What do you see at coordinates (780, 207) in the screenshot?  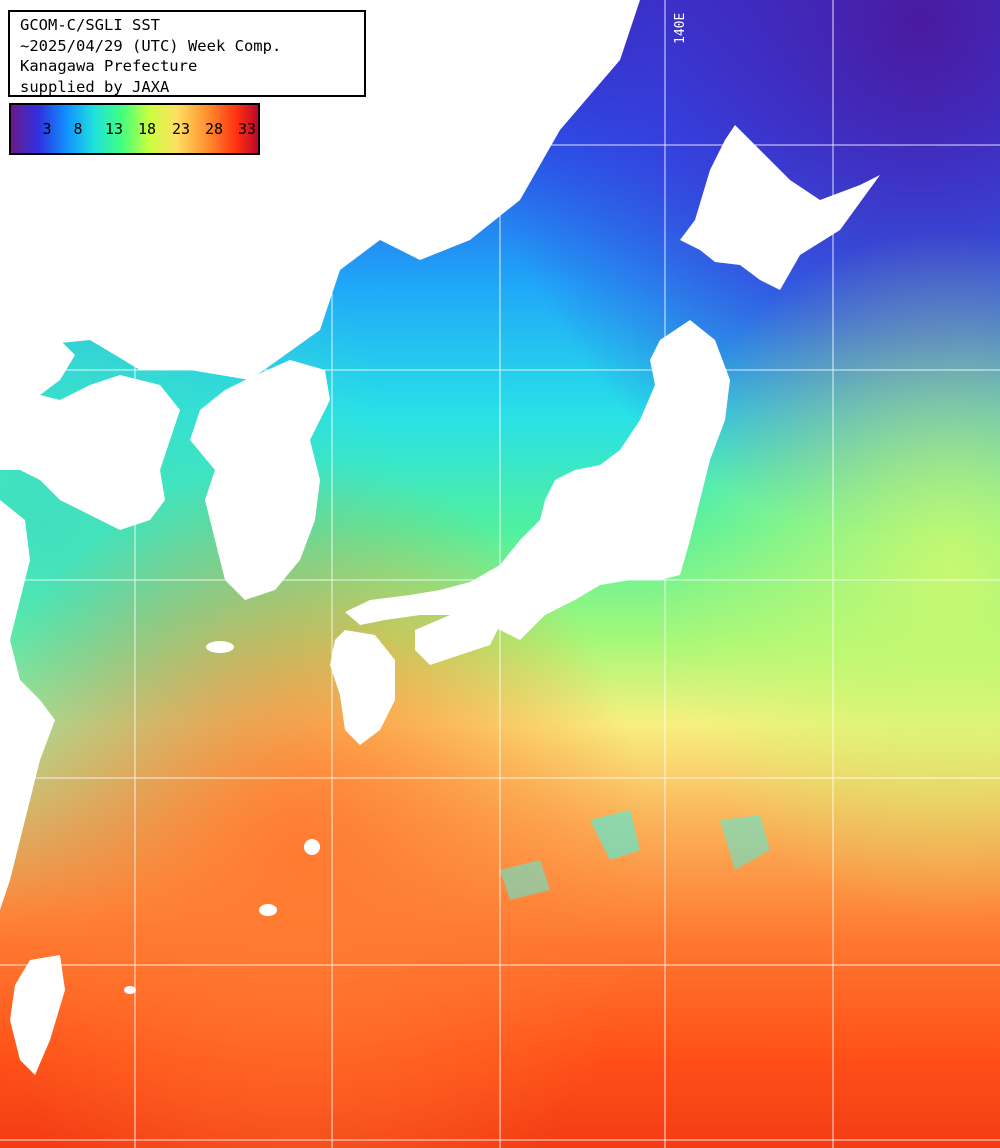 I see `landmass-hokkaido` at bounding box center [780, 207].